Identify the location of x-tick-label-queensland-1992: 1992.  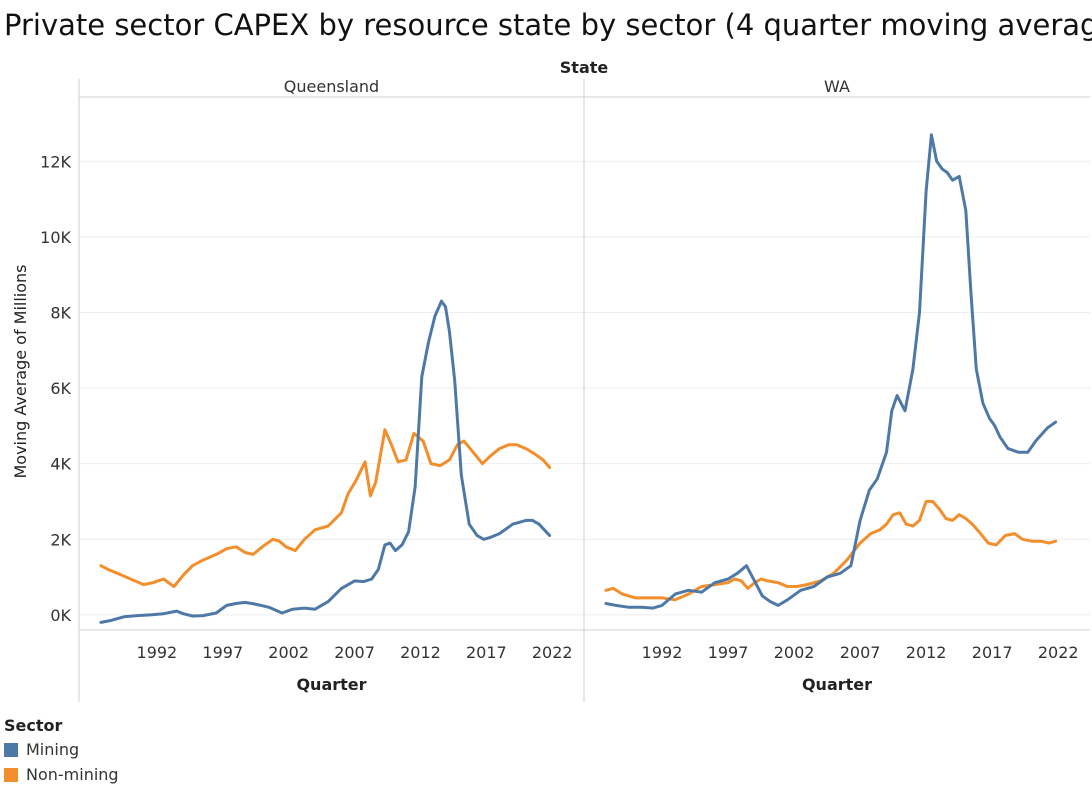
(157, 652).